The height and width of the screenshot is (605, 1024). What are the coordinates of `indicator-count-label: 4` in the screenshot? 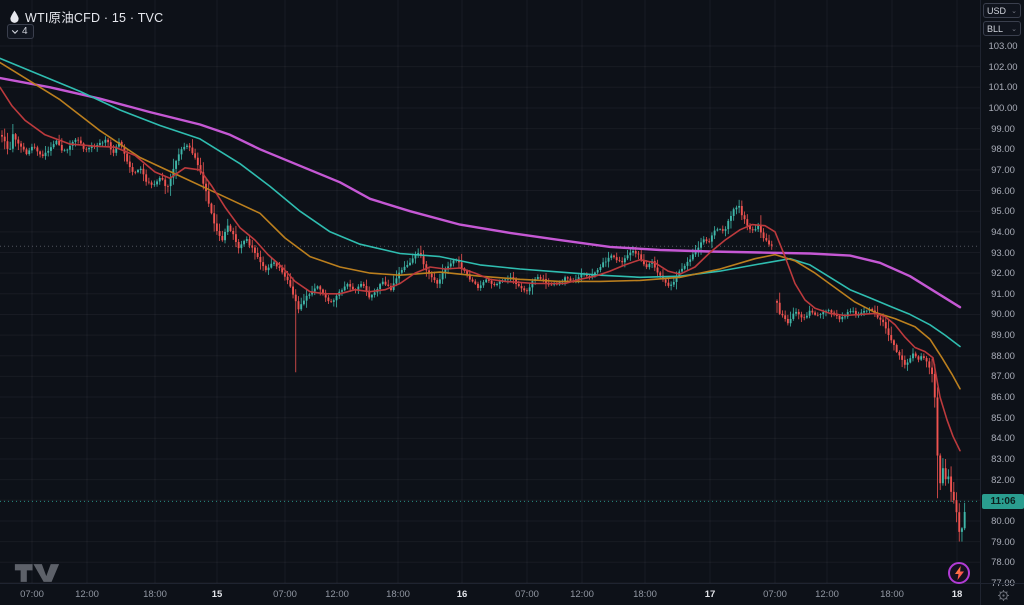 It's located at (25, 31).